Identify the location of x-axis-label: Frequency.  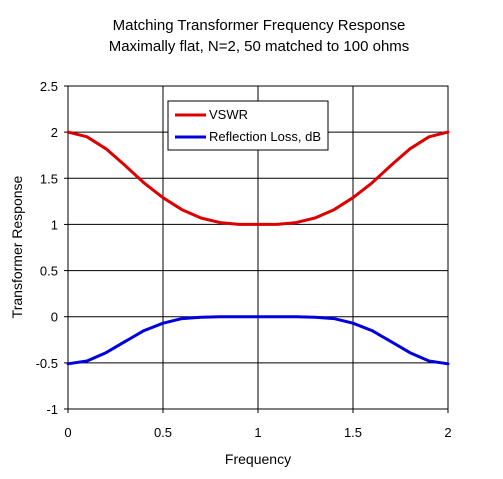
(258, 459).